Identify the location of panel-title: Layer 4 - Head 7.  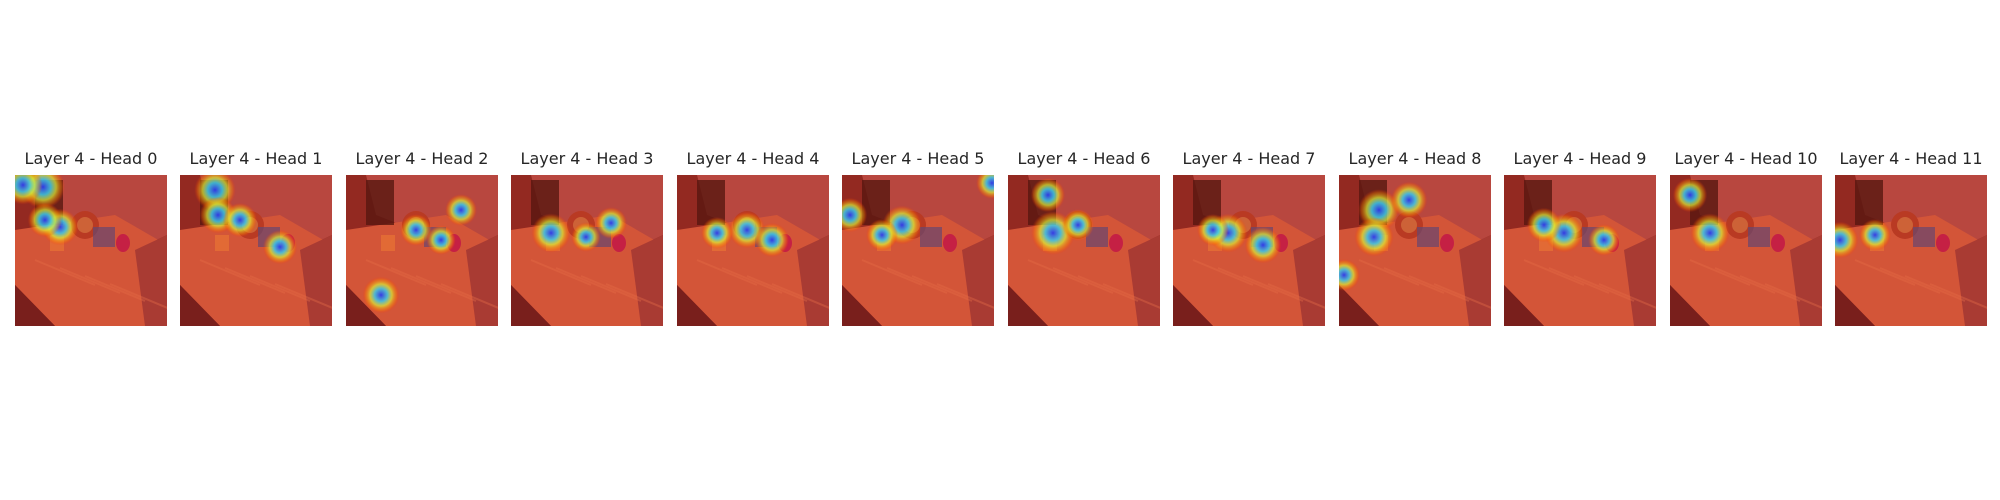
(1249, 158).